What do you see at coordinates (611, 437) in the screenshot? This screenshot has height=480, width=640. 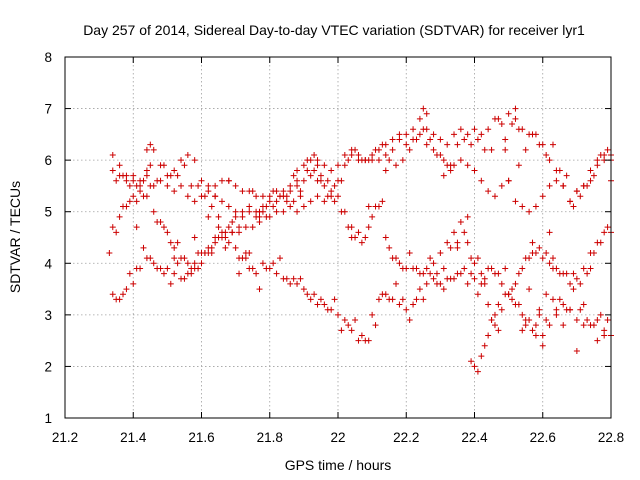 I see `x-tick-label: 22.8` at bounding box center [611, 437].